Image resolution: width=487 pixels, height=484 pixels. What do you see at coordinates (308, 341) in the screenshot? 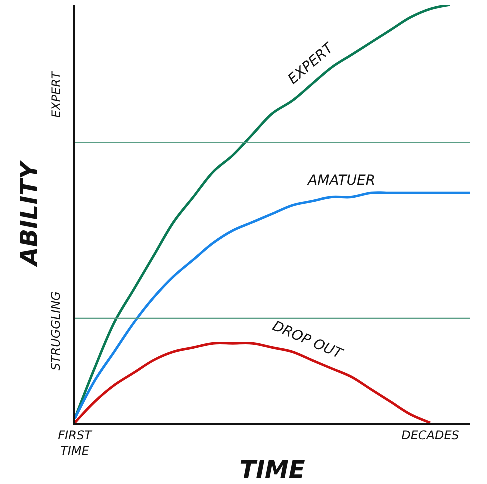
I see `text: DROP OUT` at bounding box center [308, 341].